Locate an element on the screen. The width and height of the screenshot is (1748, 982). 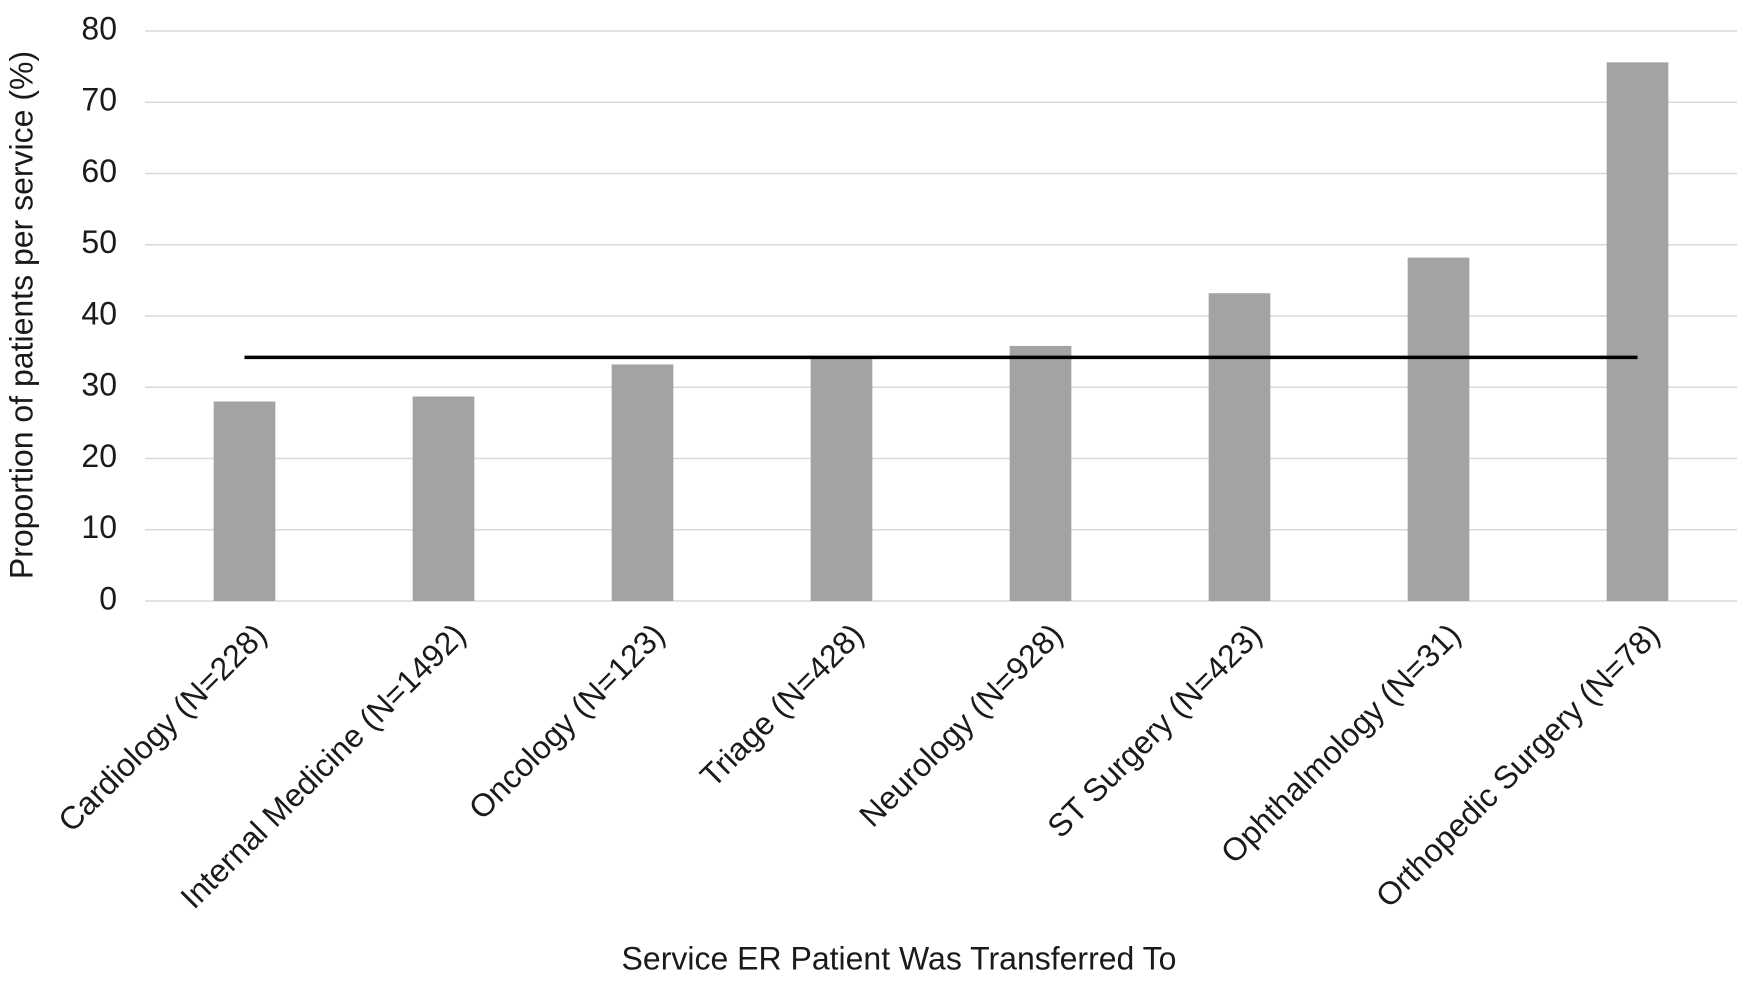
y-tick-label: 20 is located at coordinates (99, 456).